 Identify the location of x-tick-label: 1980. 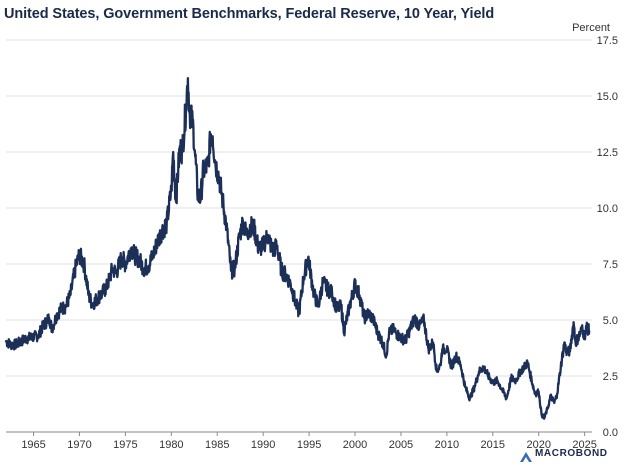
(171, 445).